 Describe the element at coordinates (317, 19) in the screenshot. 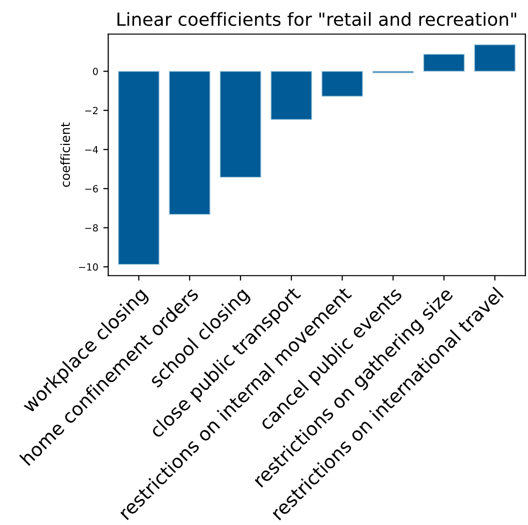

I see `chart-title: Linear coefficients for "retail and recreation"` at that location.